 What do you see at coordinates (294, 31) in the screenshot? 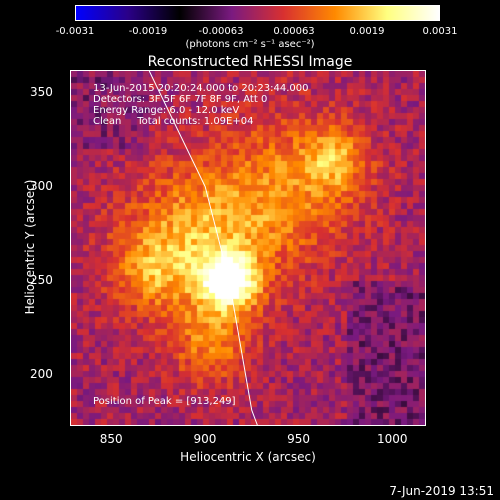
I see `colorbar-tick-label: 0.00063` at bounding box center [294, 31].